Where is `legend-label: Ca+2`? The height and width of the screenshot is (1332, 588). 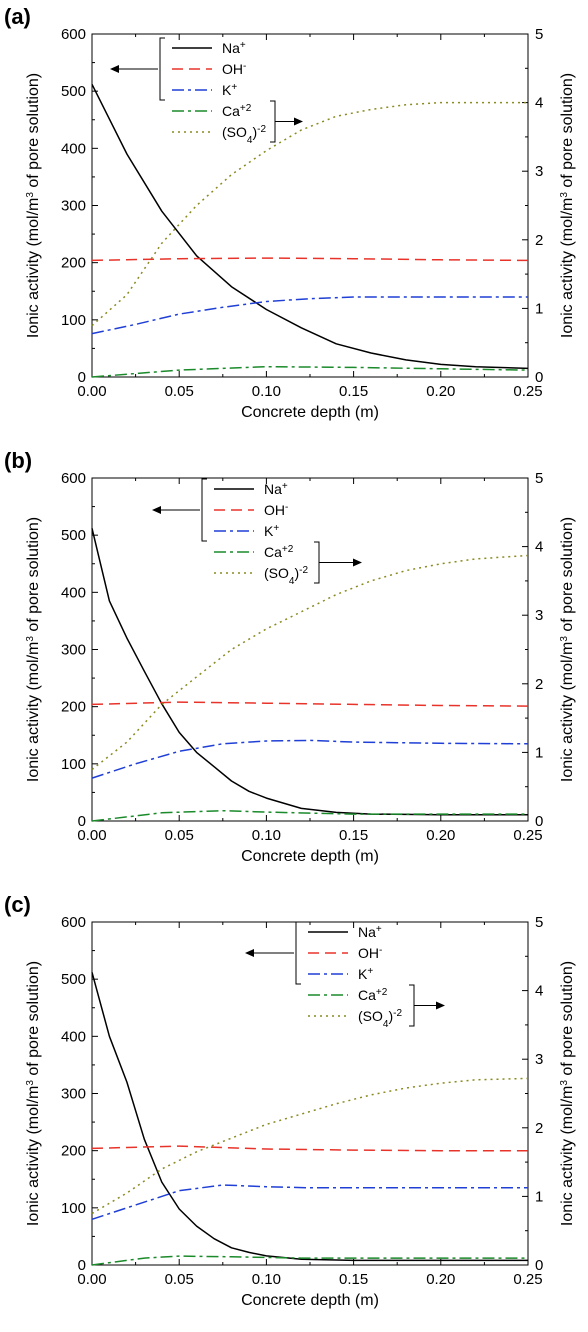 legend-label: Ca+2 is located at coordinates (237, 111).